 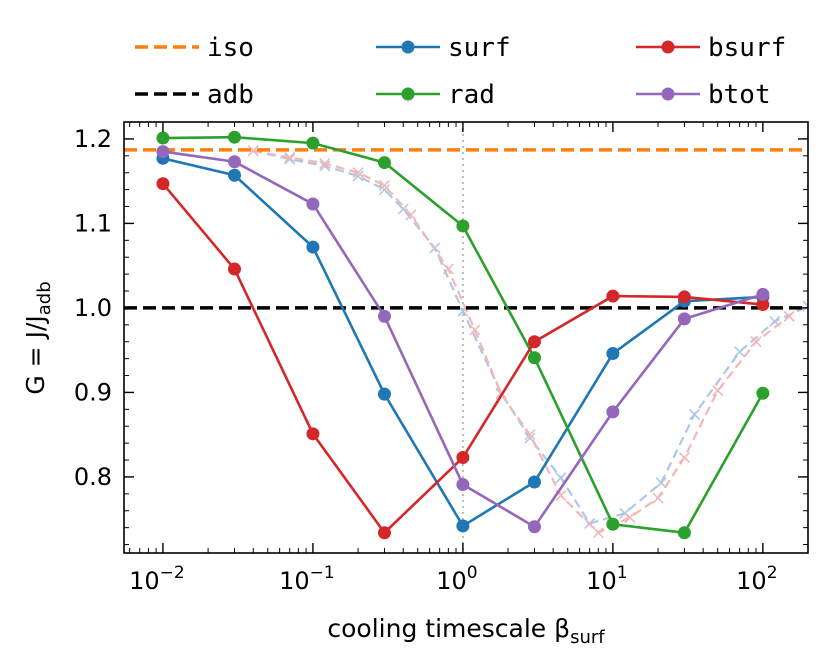 I want to click on y-tick-label: 1.1, so click(x=93, y=223).